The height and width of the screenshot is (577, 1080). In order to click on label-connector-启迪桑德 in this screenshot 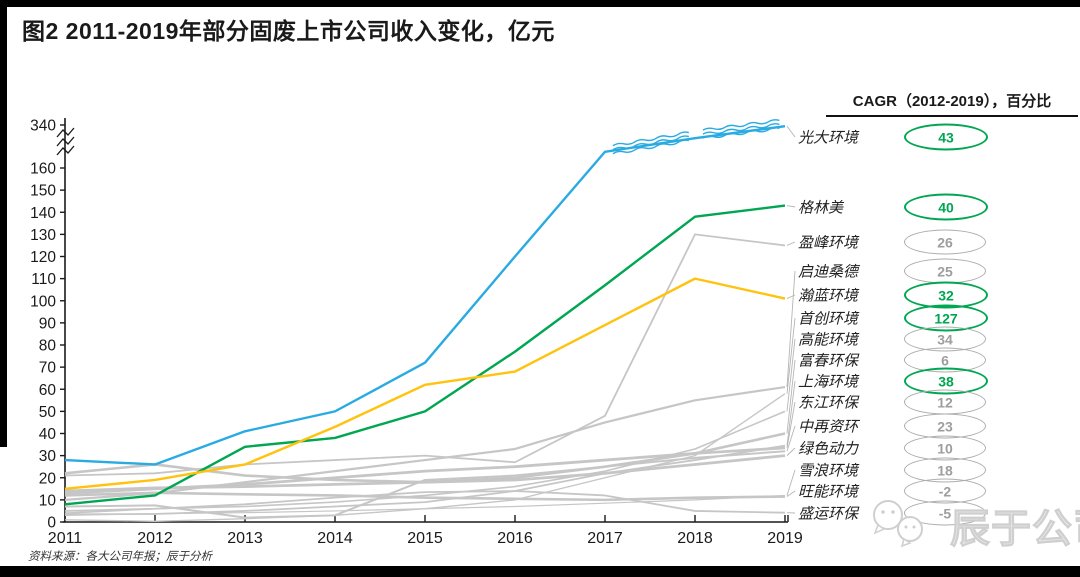, I will do `click(791, 329)`.